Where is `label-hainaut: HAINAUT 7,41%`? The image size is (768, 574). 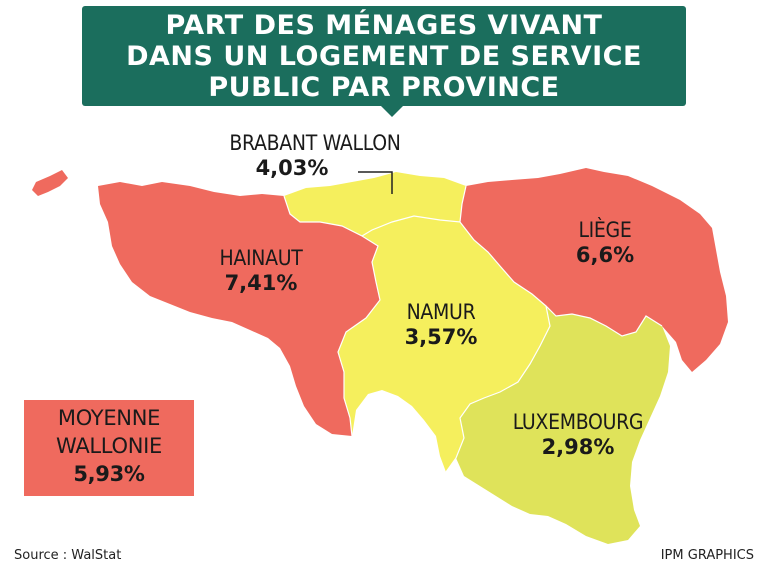 label-hainaut: HAINAUT 7,41% is located at coordinates (261, 271).